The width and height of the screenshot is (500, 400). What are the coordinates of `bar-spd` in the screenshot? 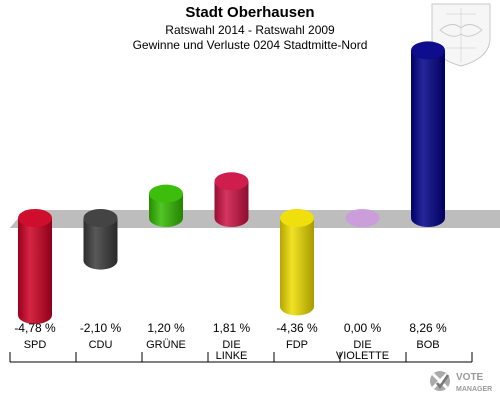 It's located at (35, 266).